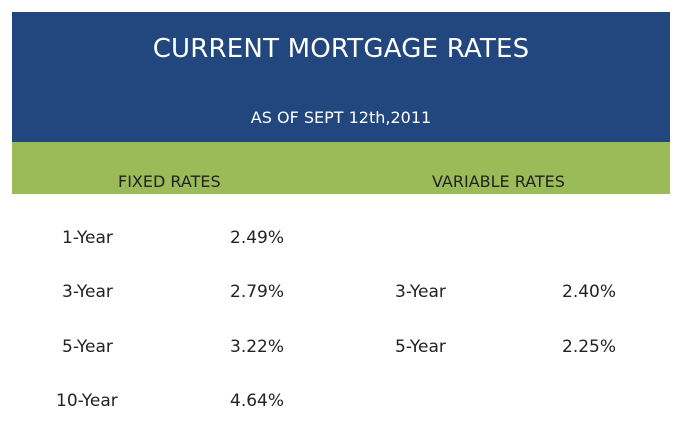 Image resolution: width=685 pixels, height=426 pixels. What do you see at coordinates (589, 347) in the screenshot?
I see `variable-rate-5-year: 2.25%` at bounding box center [589, 347].